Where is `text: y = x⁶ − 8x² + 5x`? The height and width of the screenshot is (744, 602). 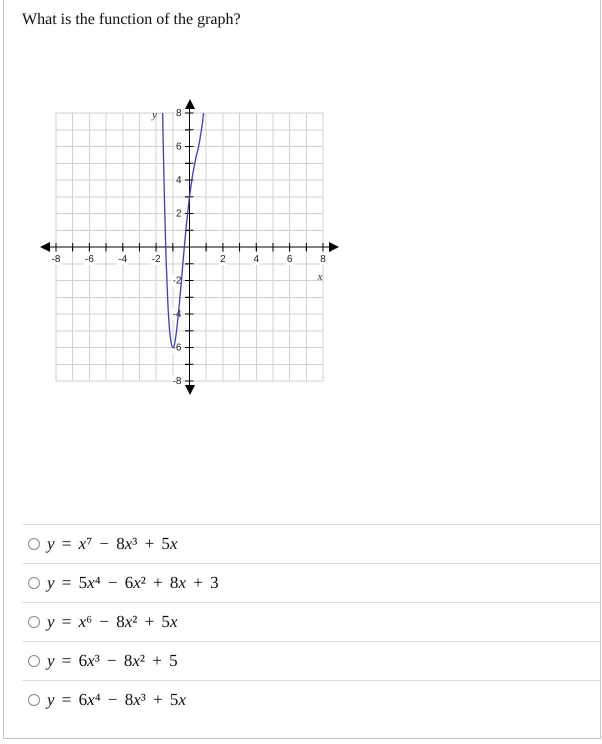 text: y = x⁶ − 8x² + 5x is located at coordinates (112, 621).